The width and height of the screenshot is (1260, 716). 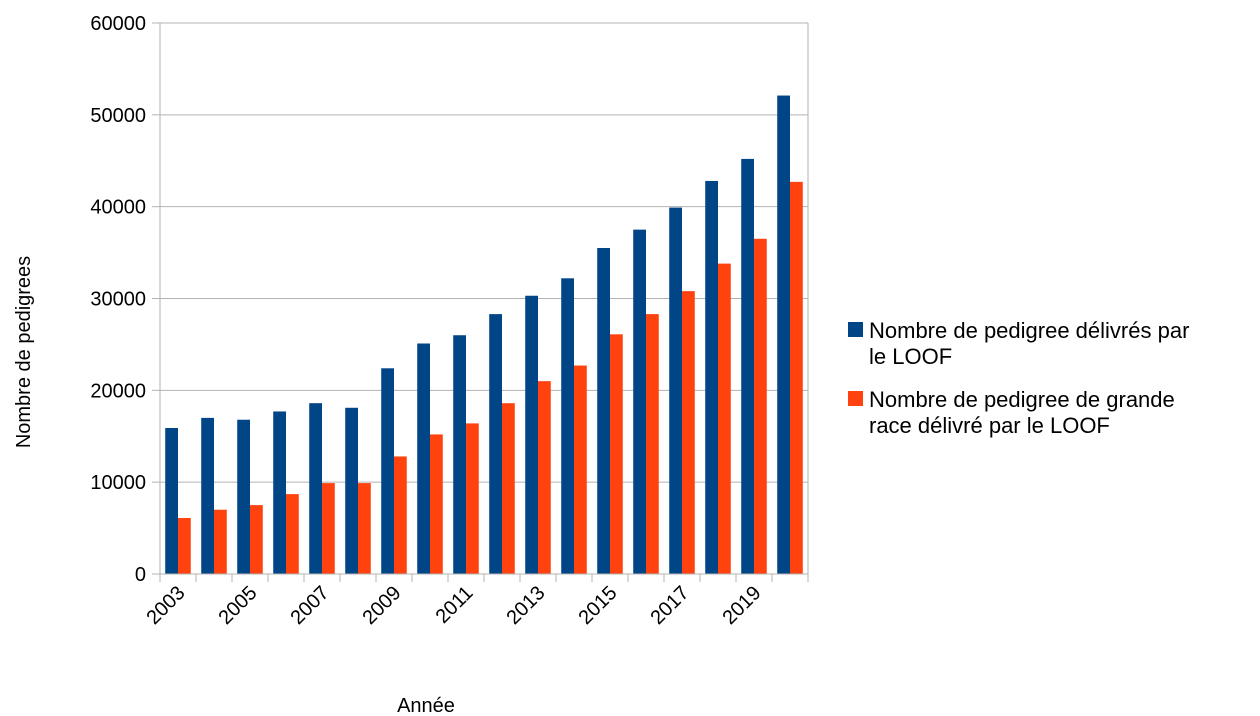 I want to click on bar-series-2-2010, so click(x=436, y=504).